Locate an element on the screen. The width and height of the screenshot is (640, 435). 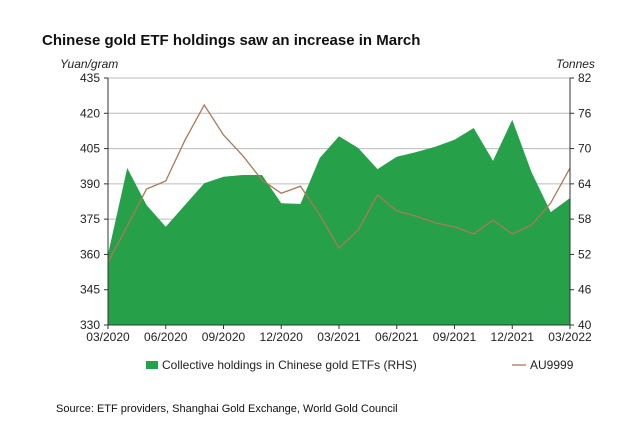
x-tick-label: 03/2020 is located at coordinates (108, 337).